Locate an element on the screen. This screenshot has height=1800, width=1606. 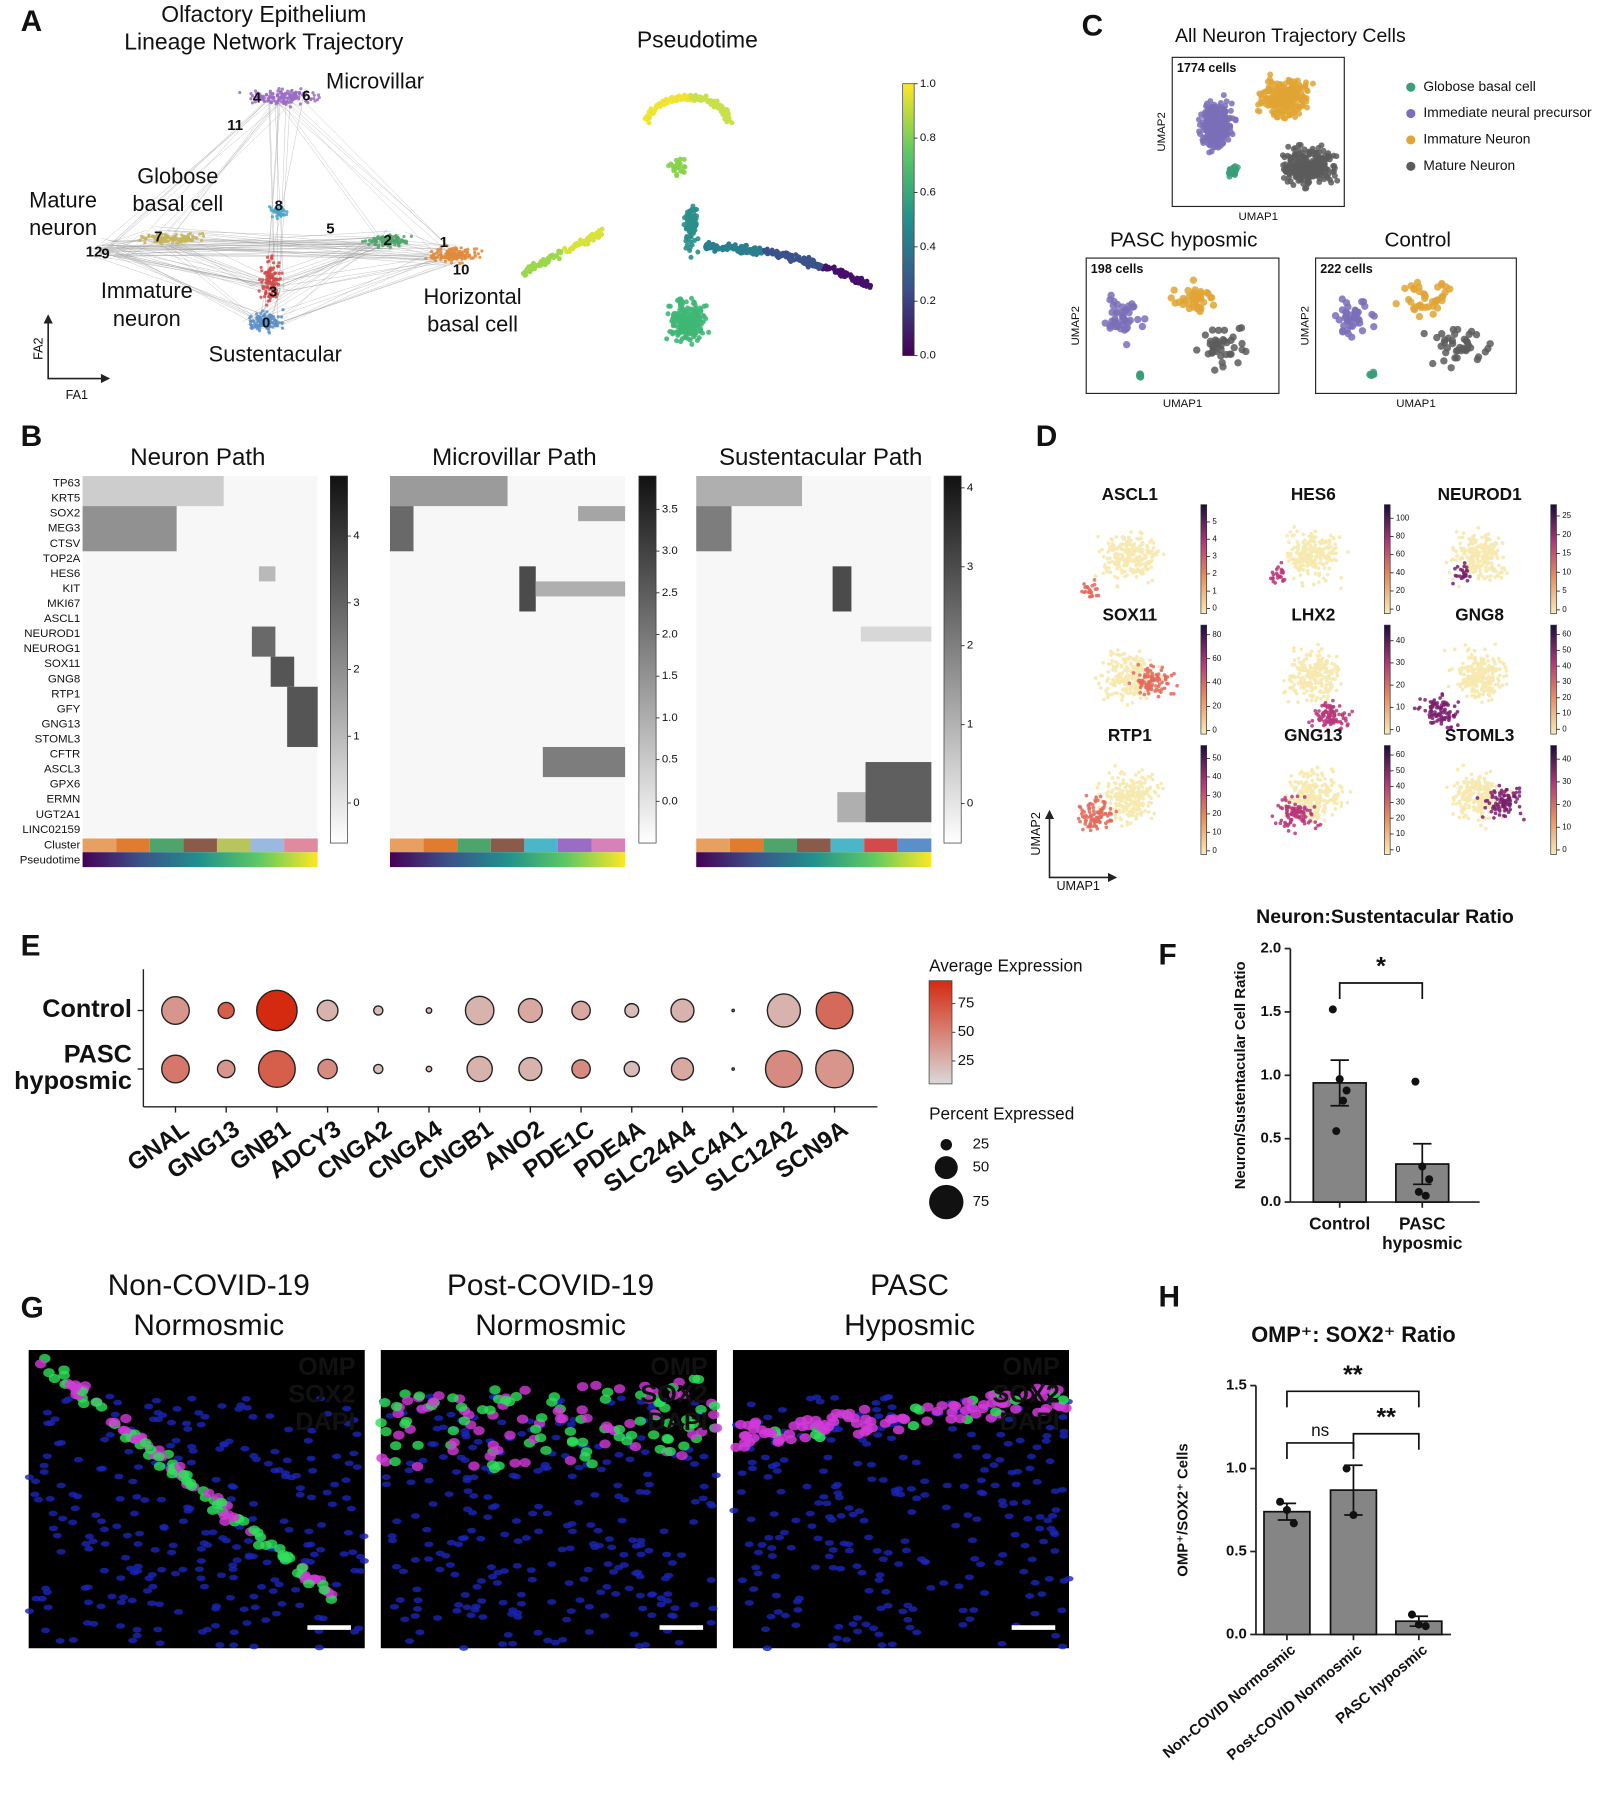
colorbar-tick-label: 3 is located at coordinates (1214, 556).